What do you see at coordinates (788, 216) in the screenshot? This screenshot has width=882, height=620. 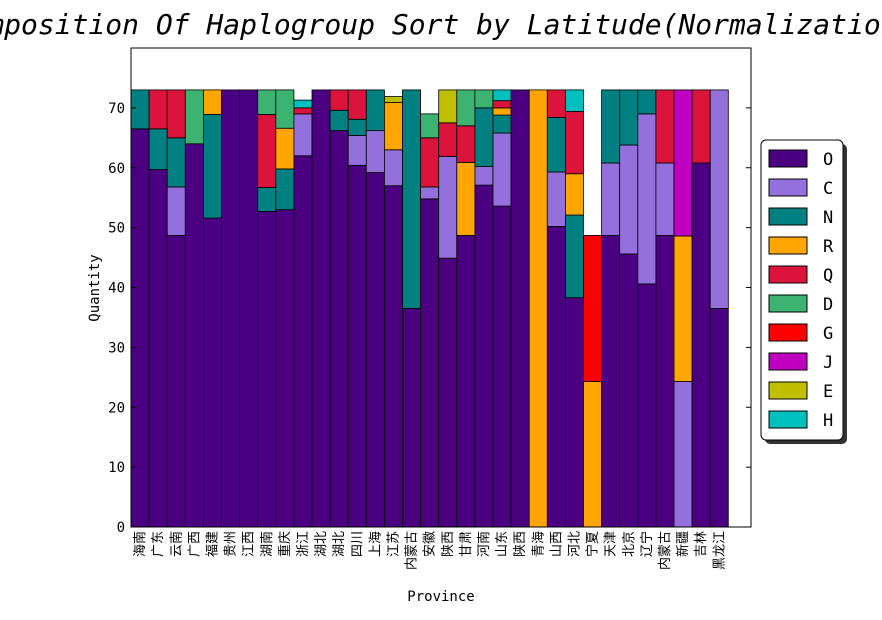 I see `legend-swatch-N` at bounding box center [788, 216].